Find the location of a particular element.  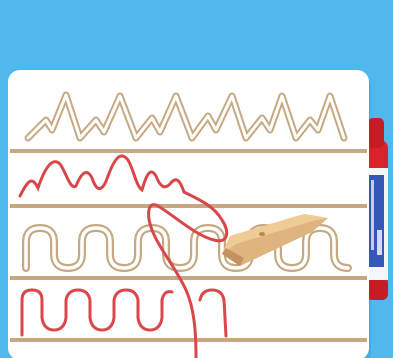

zigzag-groove-track is located at coordinates (186, 116).